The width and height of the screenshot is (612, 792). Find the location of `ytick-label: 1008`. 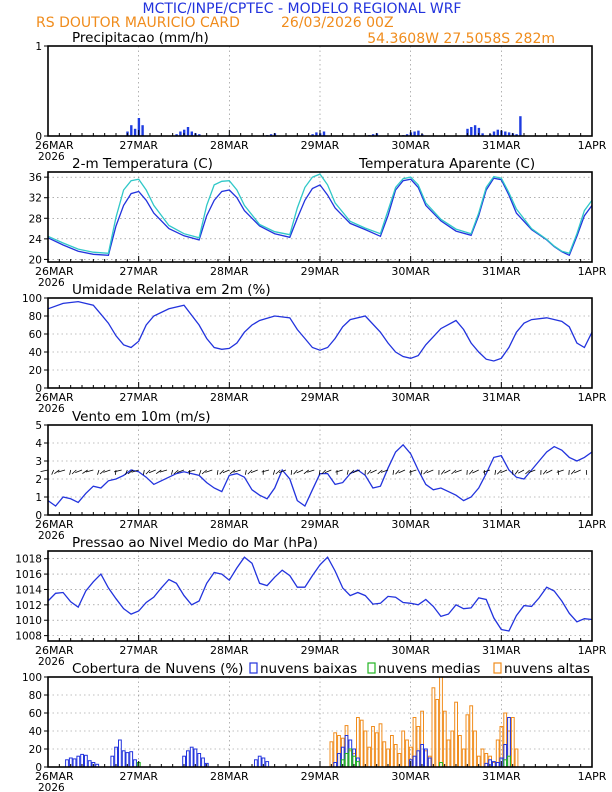

ytick-label: 1008 is located at coordinates (28, 637).